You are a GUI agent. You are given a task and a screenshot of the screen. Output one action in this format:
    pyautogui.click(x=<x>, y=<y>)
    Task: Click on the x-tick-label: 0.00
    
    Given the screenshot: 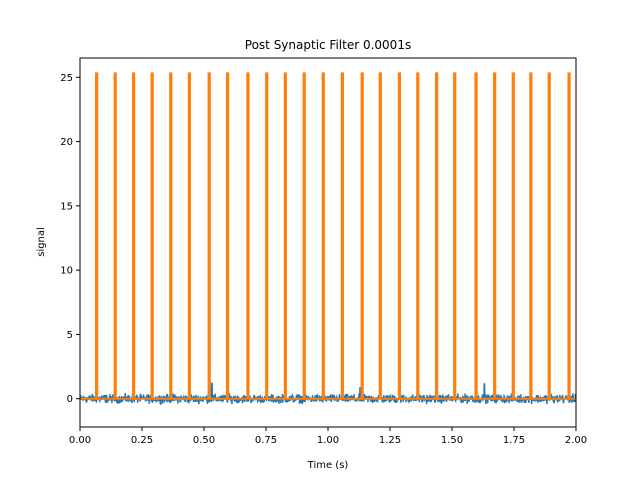 What is the action you would take?
    pyautogui.click(x=80, y=440)
    